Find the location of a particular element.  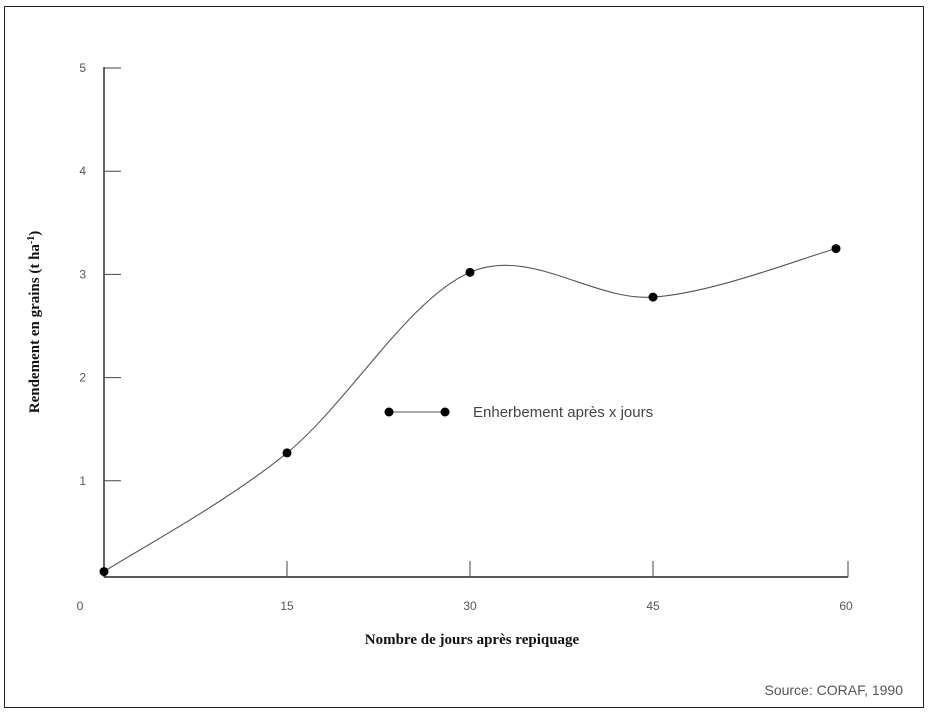

x-tick-label: 30 is located at coordinates (470, 606).